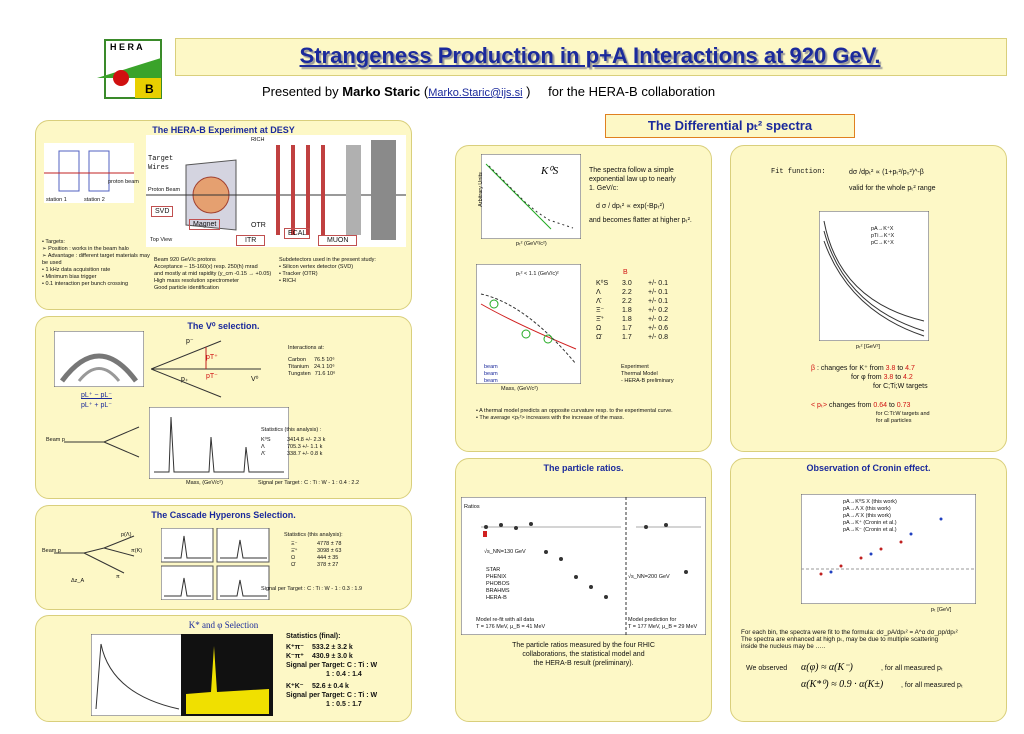  What do you see at coordinates (223, 668) in the screenshot?
I see `kstar-panel: K* and φ Selection Statistics (final)` at bounding box center [223, 668].